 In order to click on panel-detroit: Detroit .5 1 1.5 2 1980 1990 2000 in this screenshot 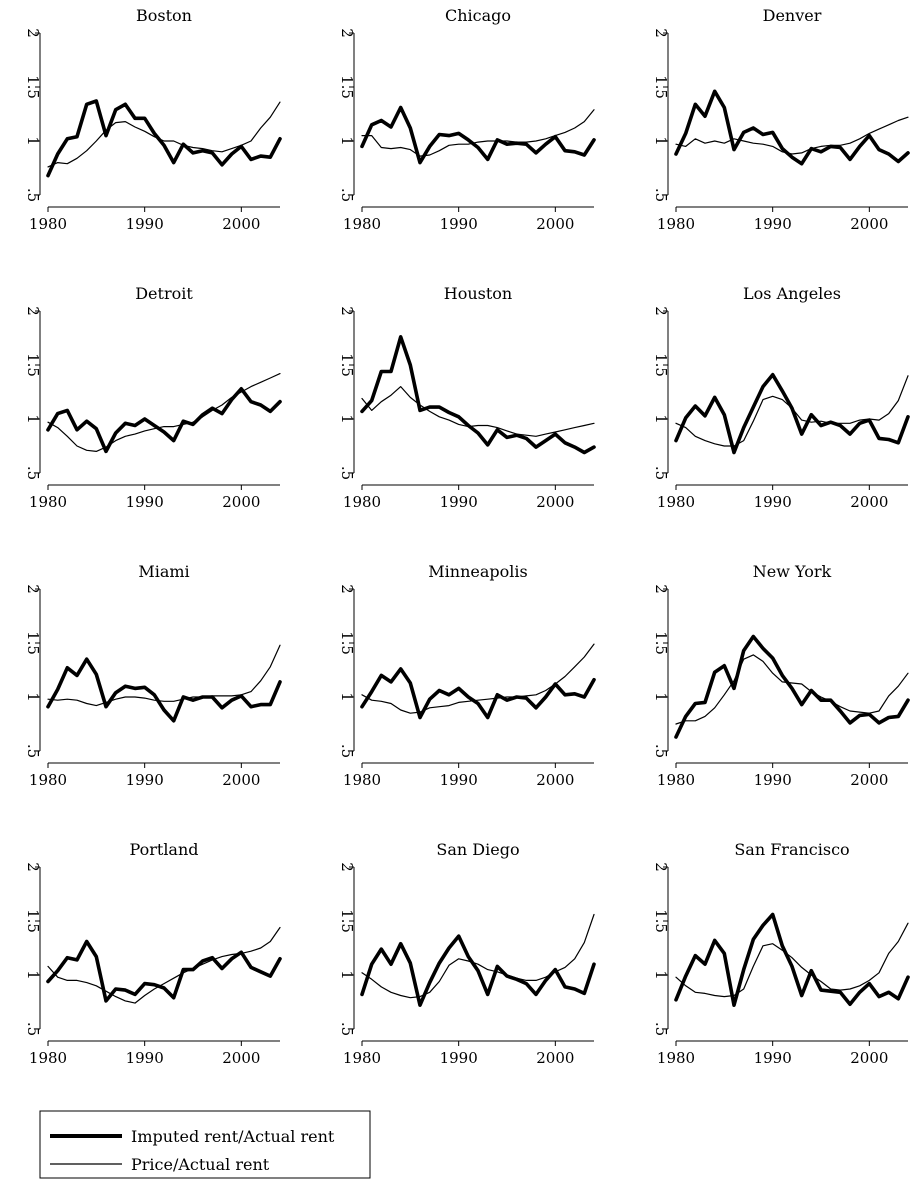, I will do `click(153, 397)`.